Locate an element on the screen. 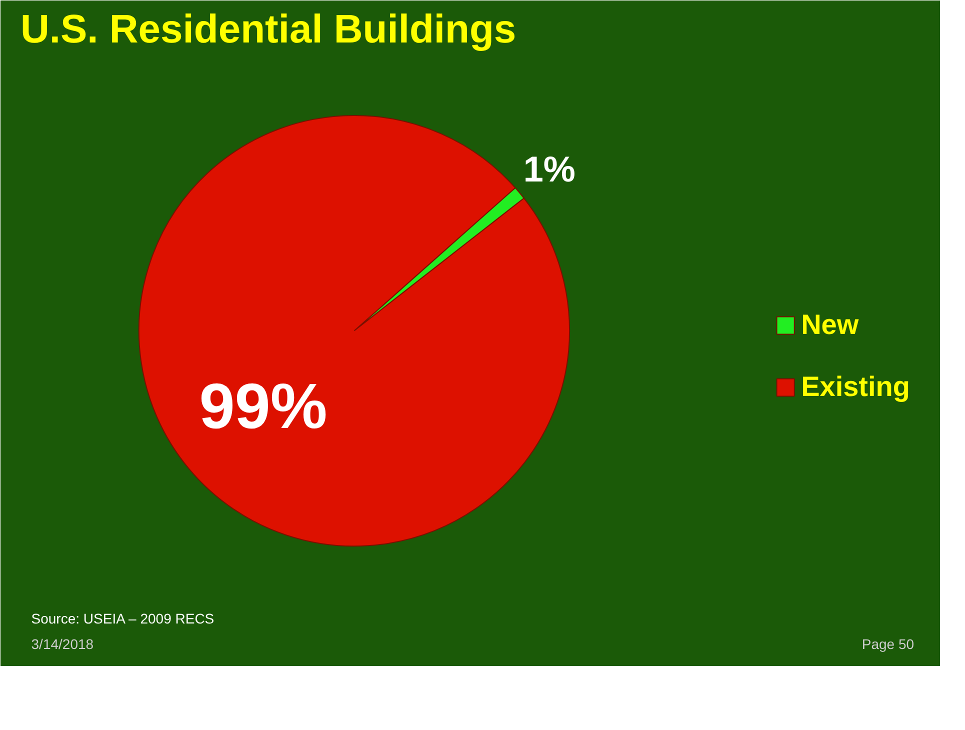 This screenshot has width=965, height=730. text: 3/14/2018 is located at coordinates (62, 644).